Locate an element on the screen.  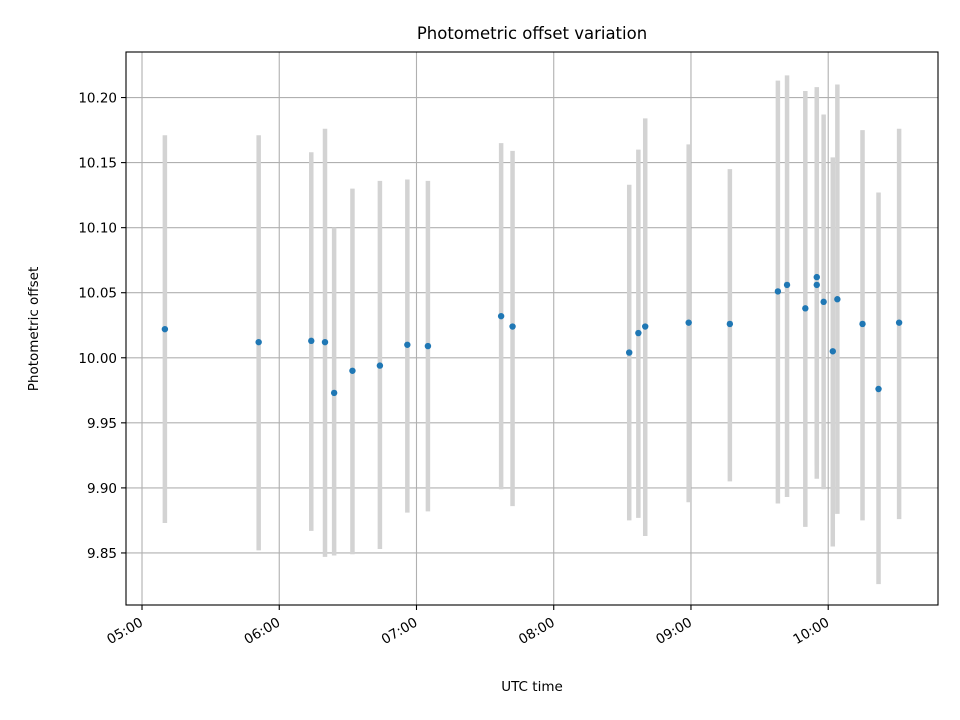
y-axis: 9.85 9.90 9.95 10.00 10.05 10.10 10.15 10.20 is located at coordinates (102, 326).